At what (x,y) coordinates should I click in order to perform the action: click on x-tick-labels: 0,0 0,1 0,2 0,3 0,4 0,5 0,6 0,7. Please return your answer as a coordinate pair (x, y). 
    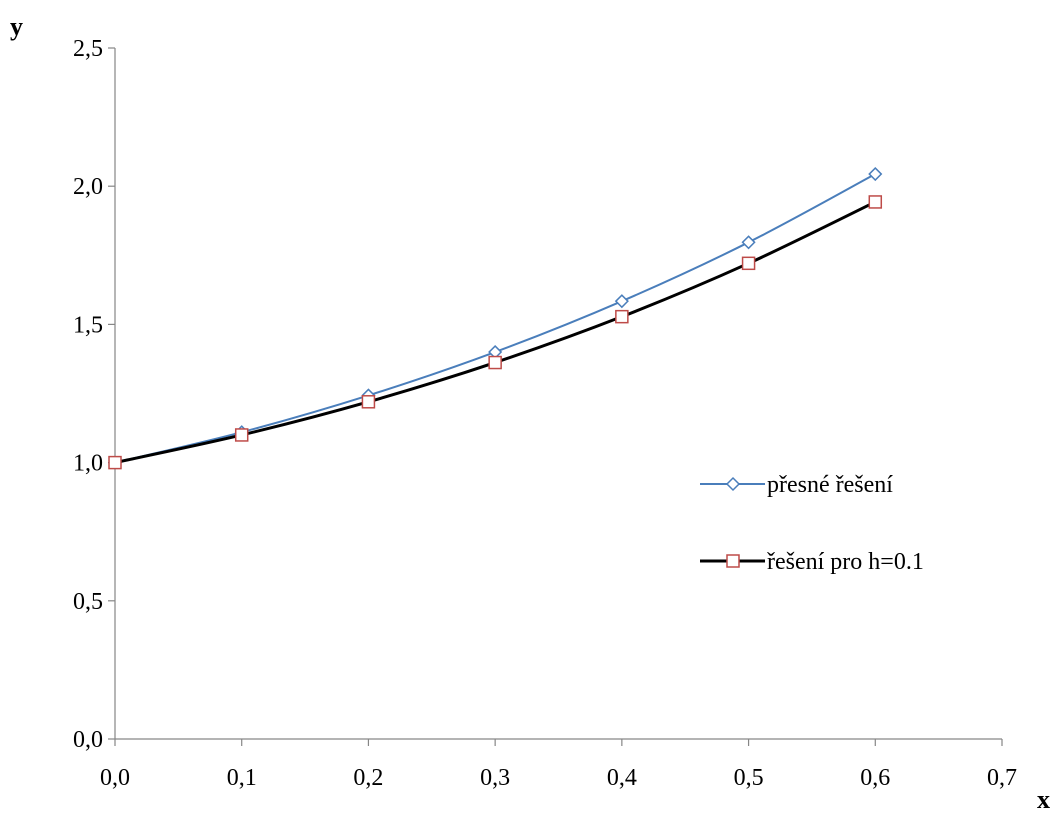
    Looking at the image, I should click on (558, 778).